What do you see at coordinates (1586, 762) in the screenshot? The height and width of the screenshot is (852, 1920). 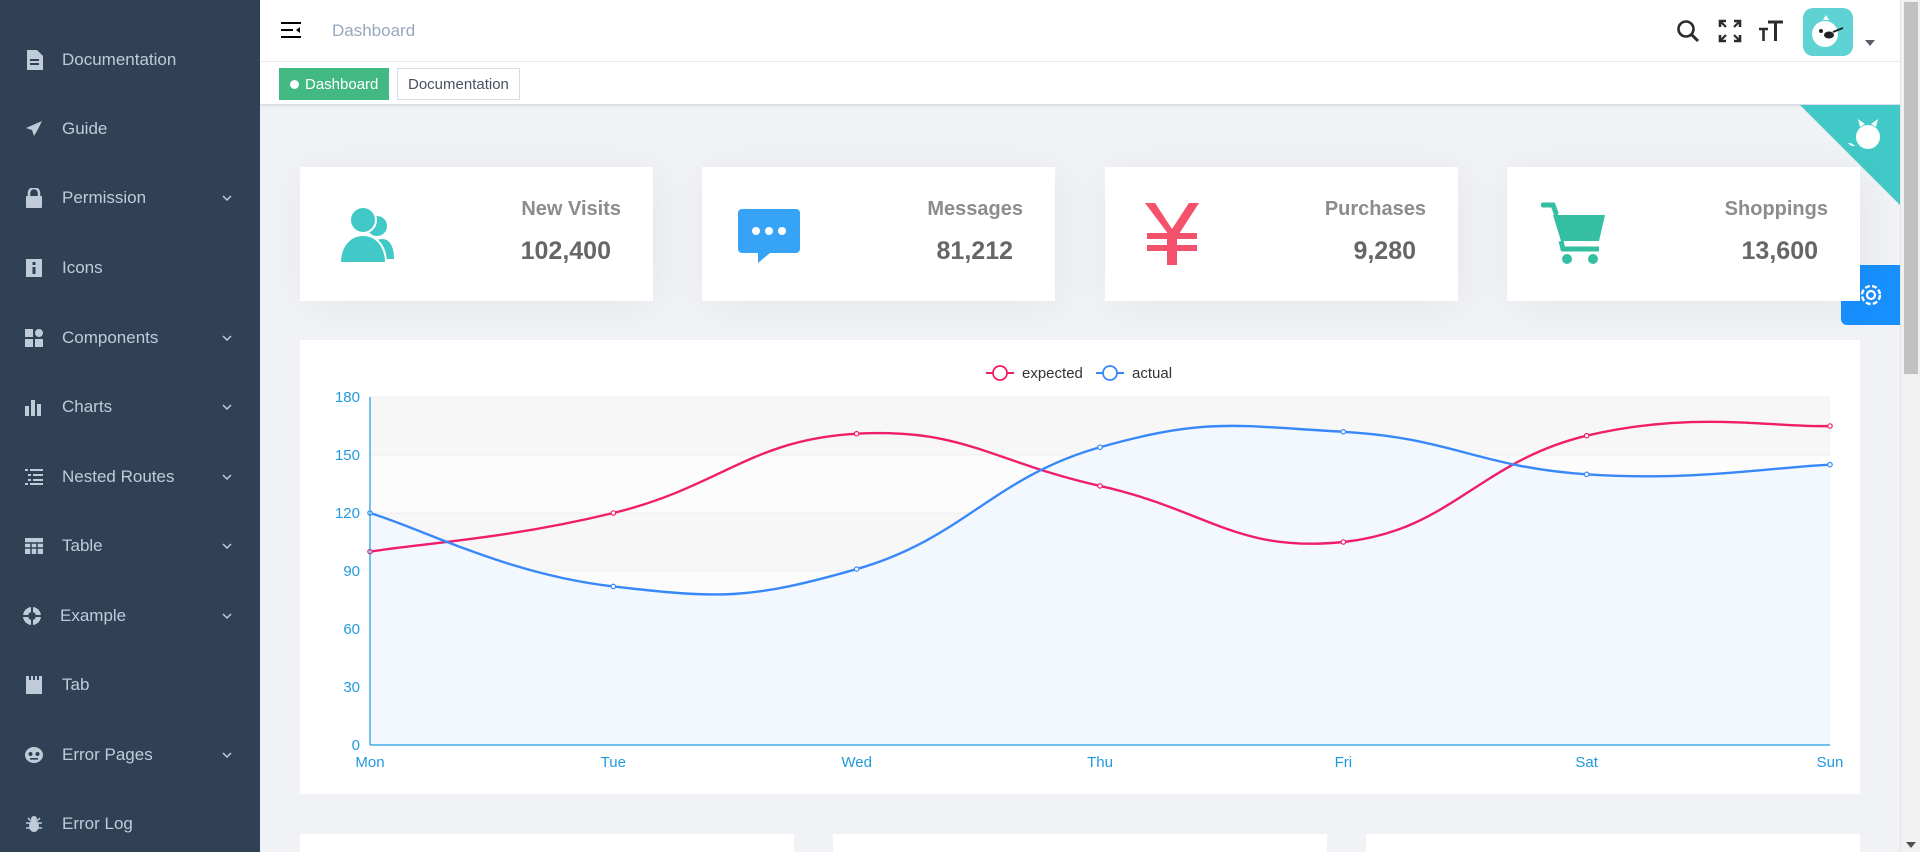 I see `x-tick-label: Sat` at bounding box center [1586, 762].